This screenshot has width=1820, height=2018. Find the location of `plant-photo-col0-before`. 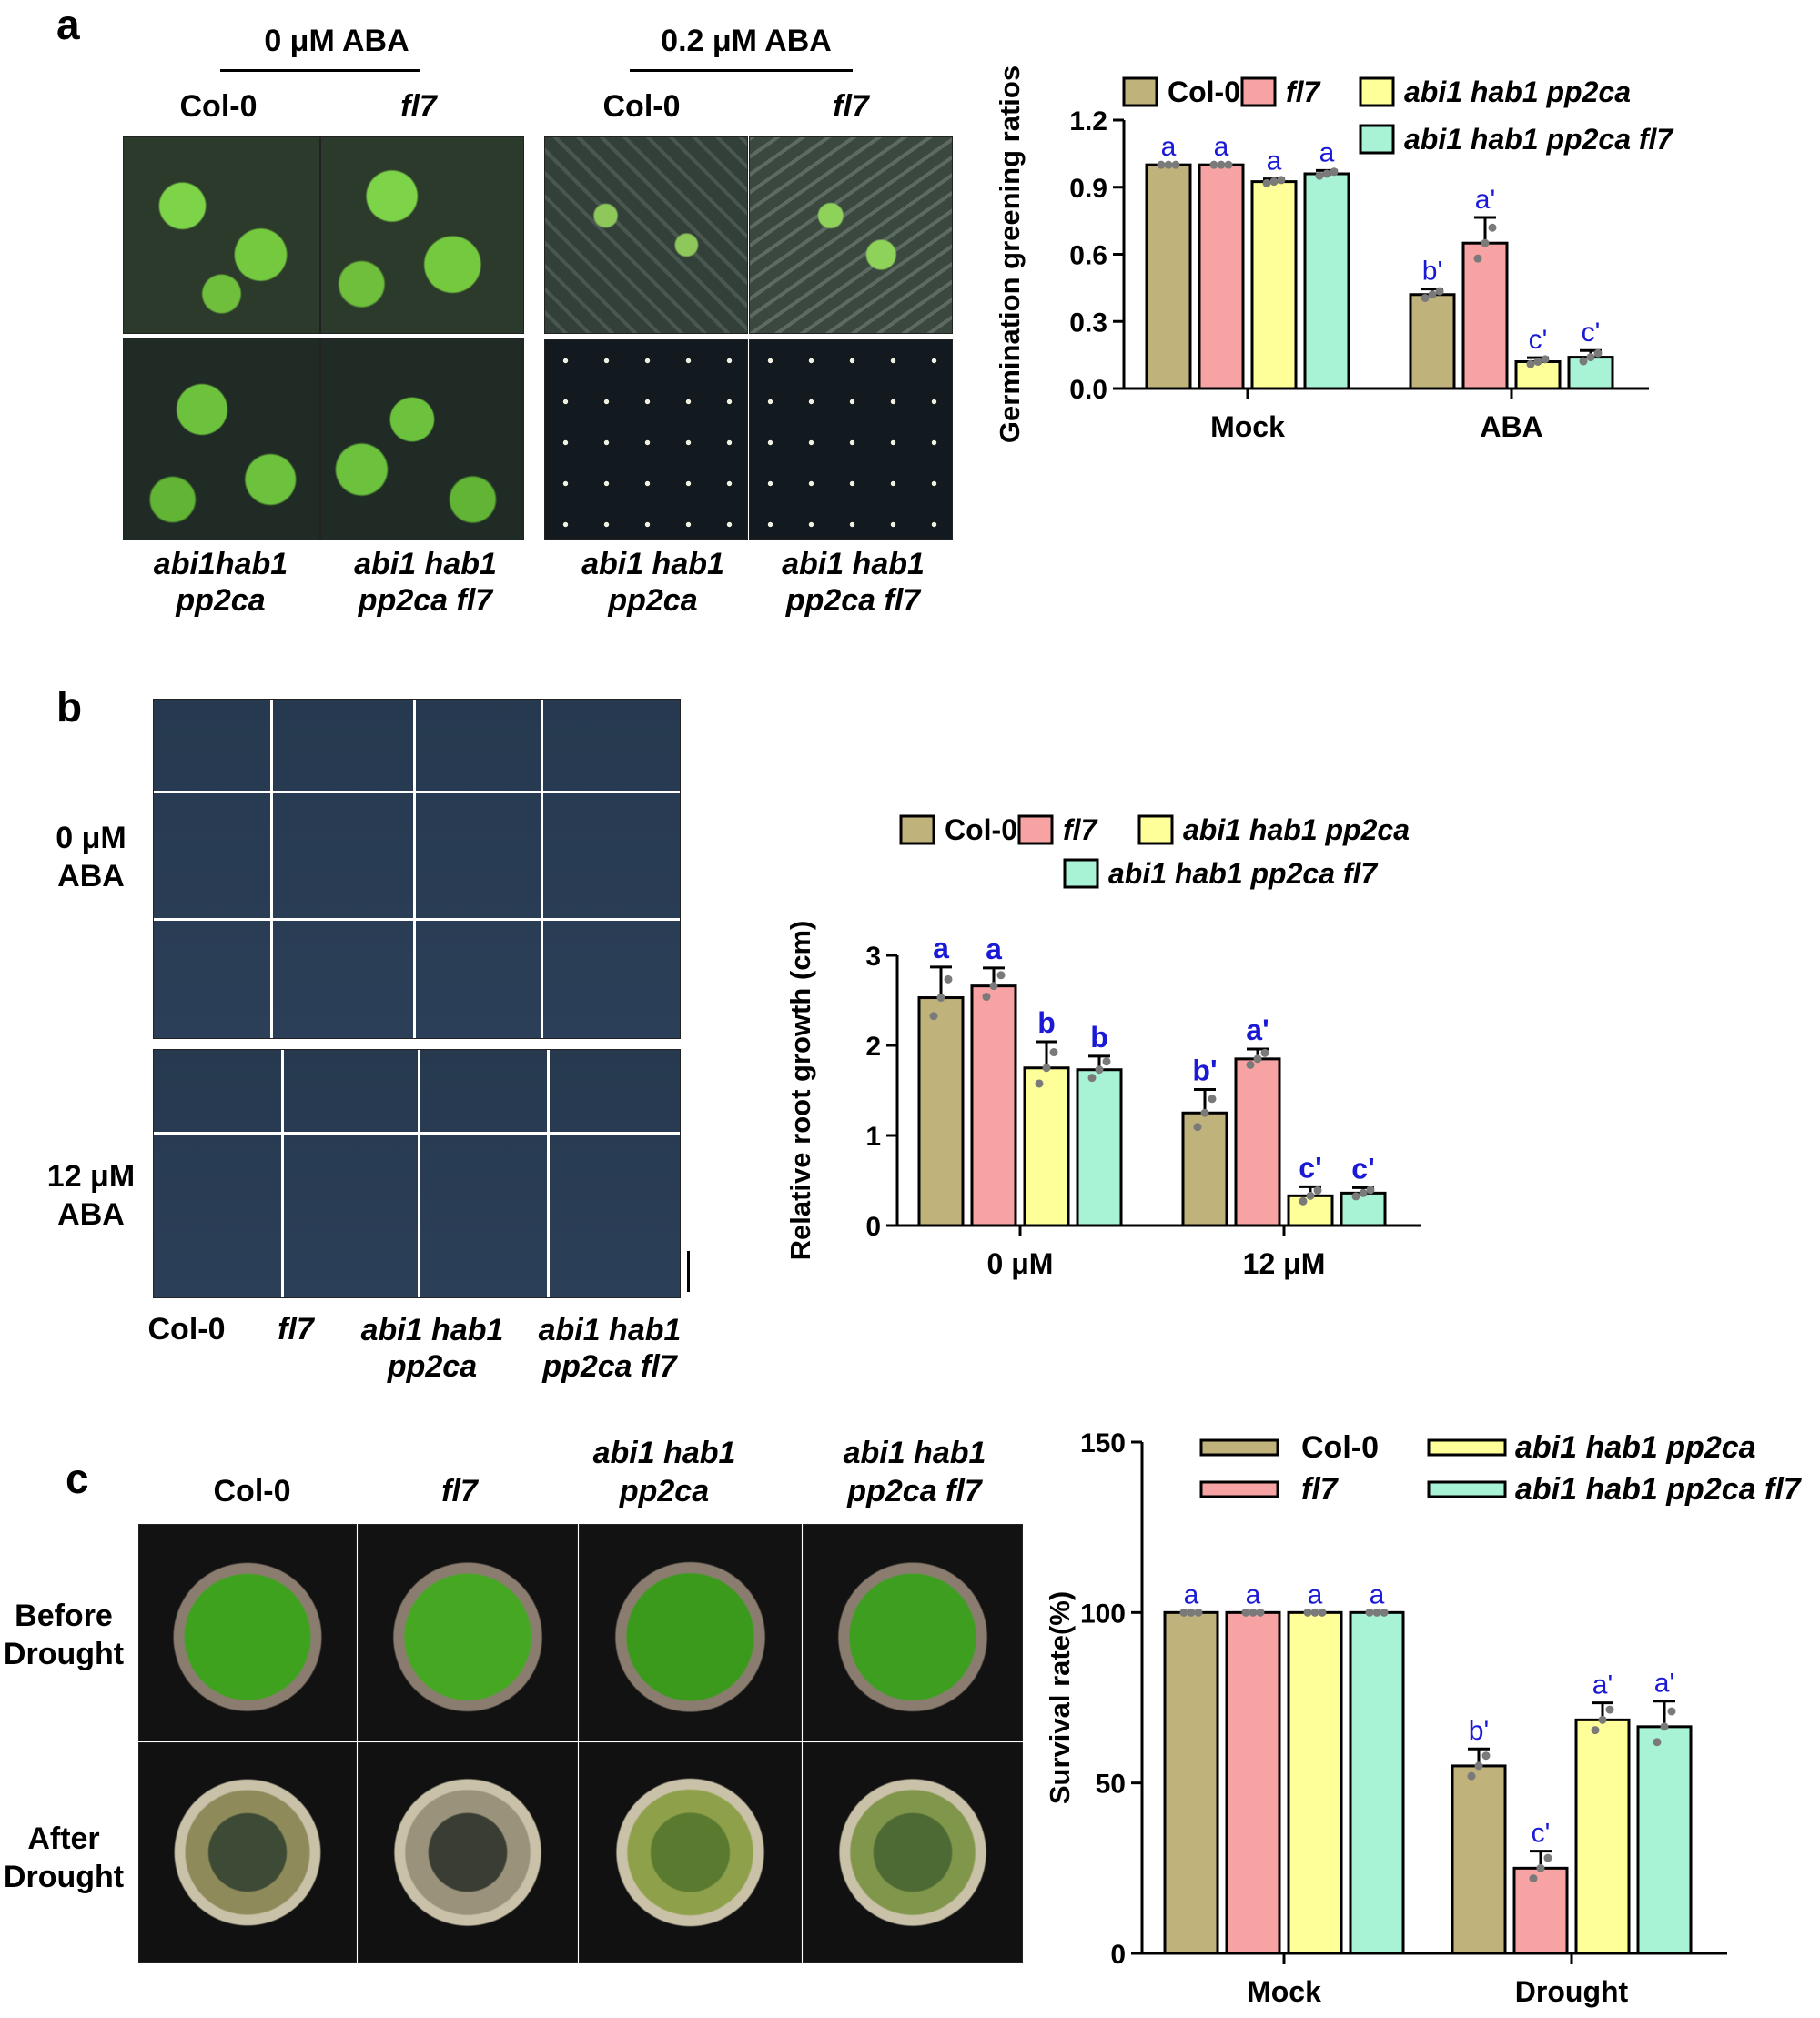

plant-photo-col0-before is located at coordinates (248, 1632).